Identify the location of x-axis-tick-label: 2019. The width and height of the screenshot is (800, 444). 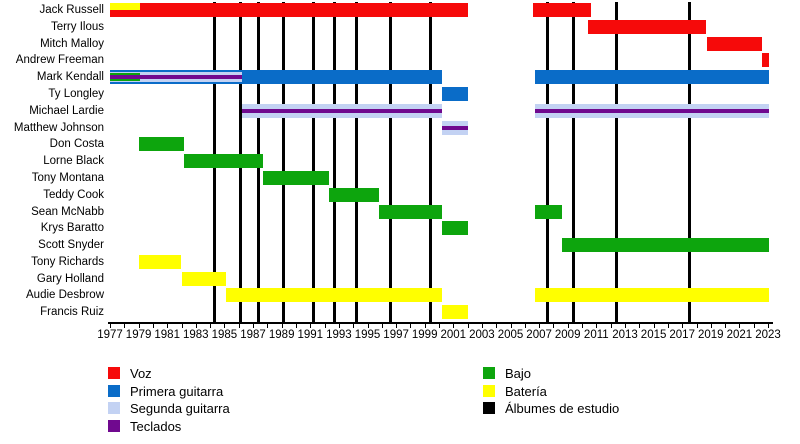
(711, 335).